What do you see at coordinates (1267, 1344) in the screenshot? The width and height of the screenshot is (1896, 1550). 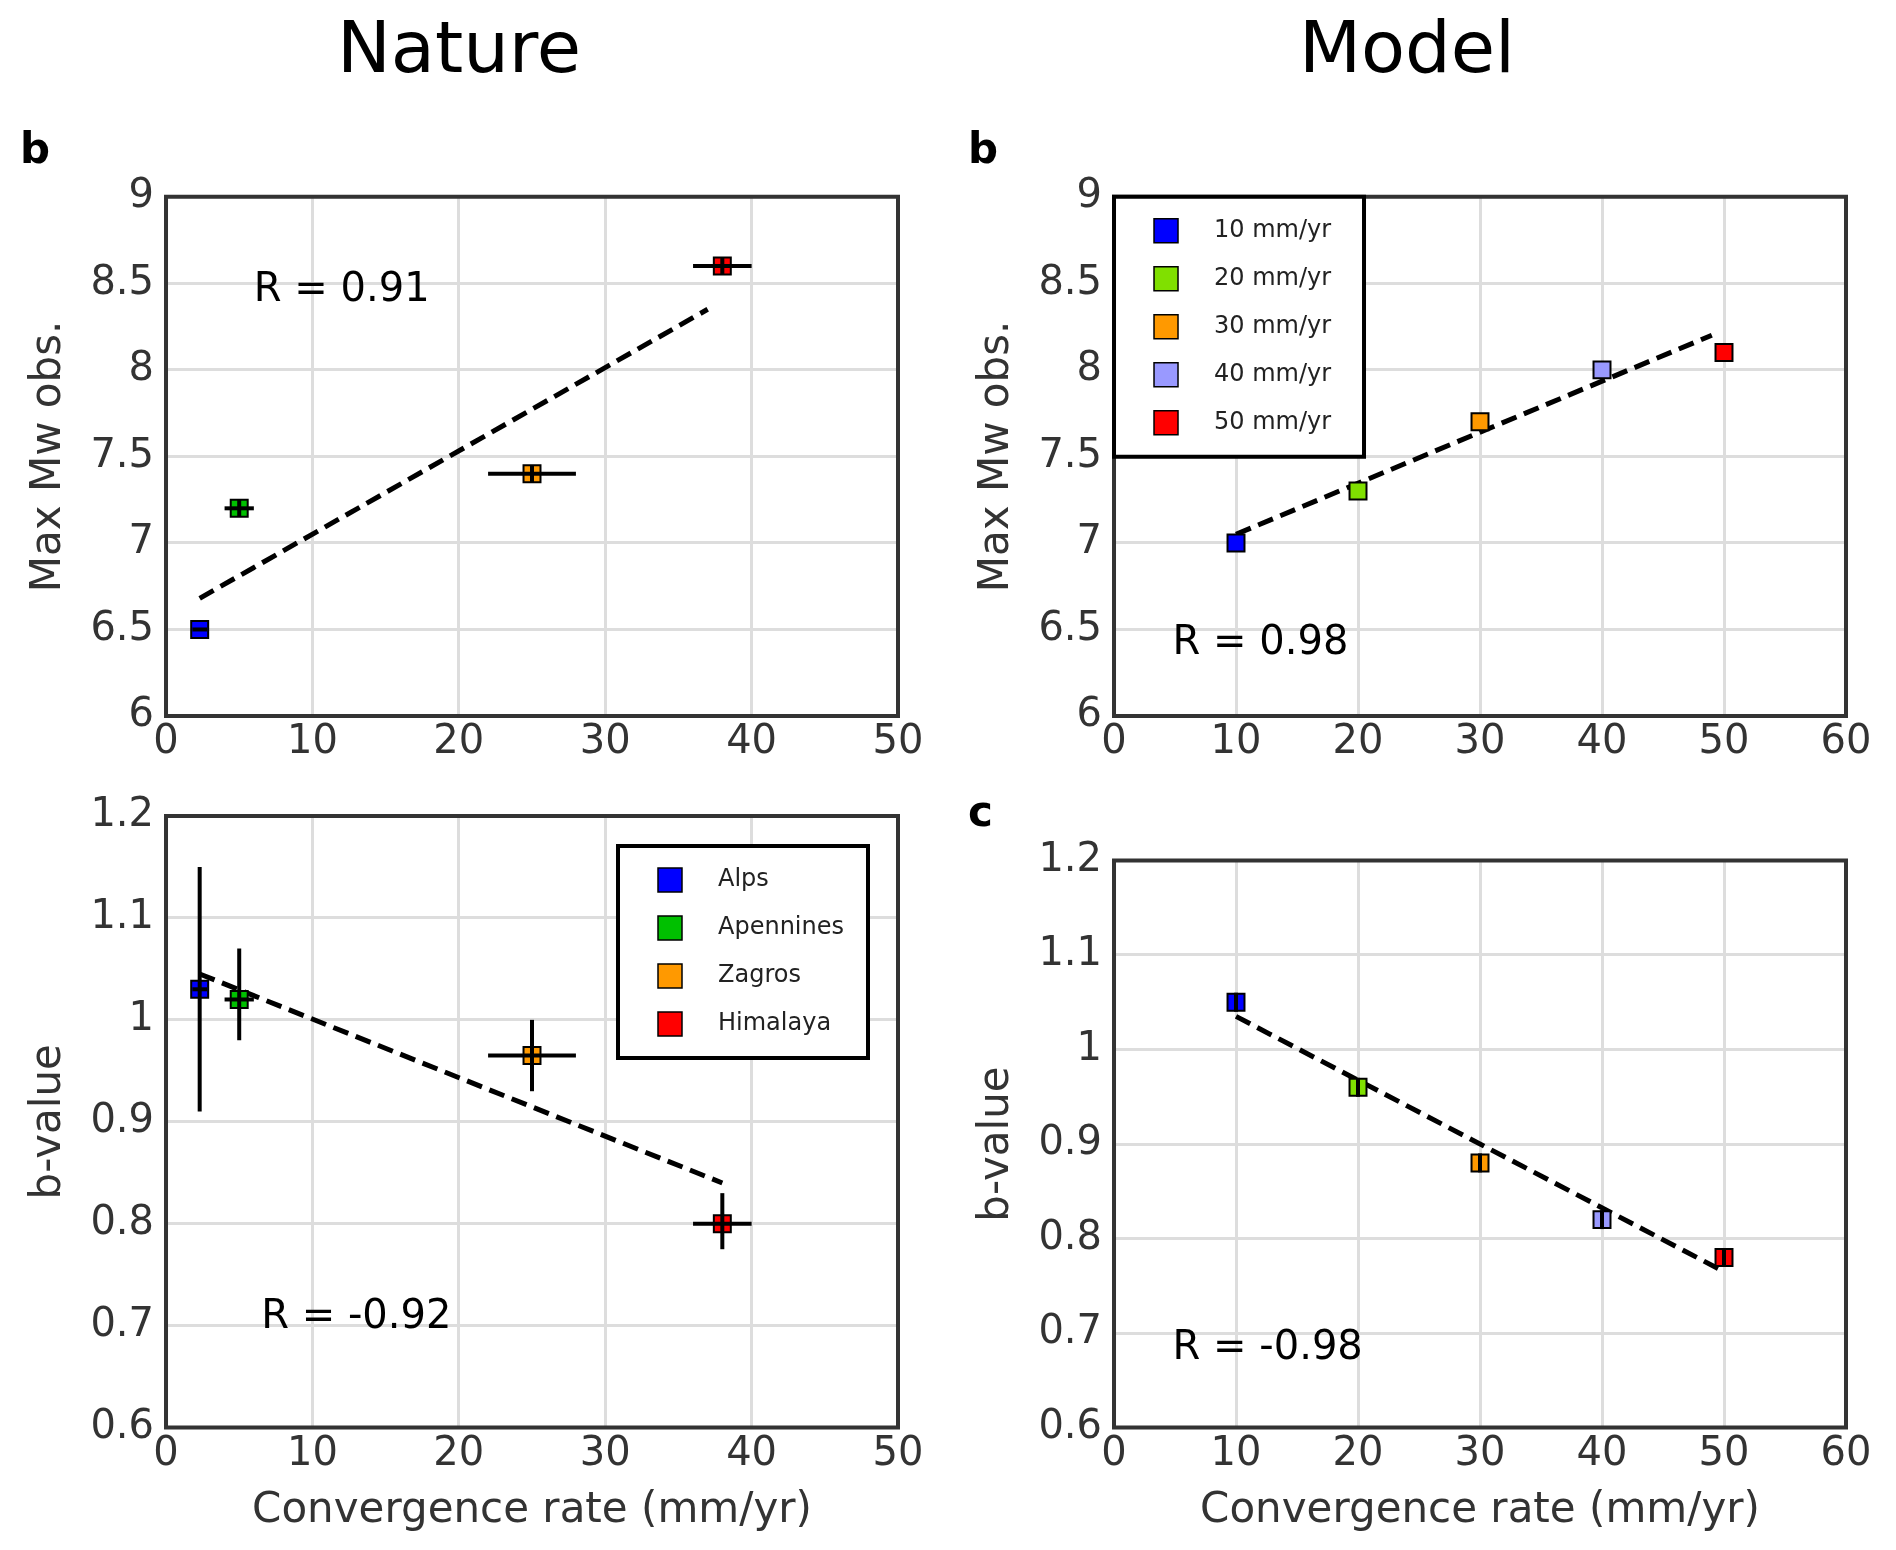 I see `annotation: R = -0.98` at bounding box center [1267, 1344].